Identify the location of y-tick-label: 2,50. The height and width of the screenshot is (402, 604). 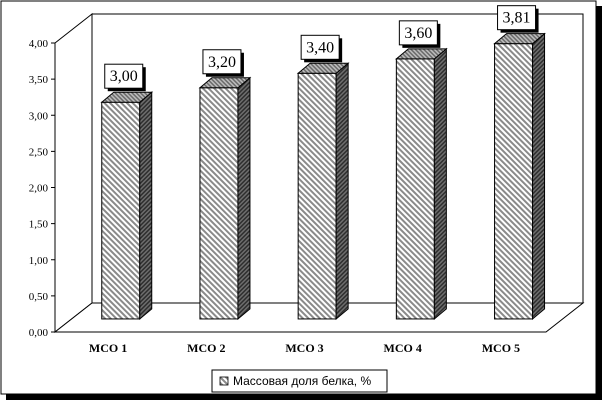
(39, 152).